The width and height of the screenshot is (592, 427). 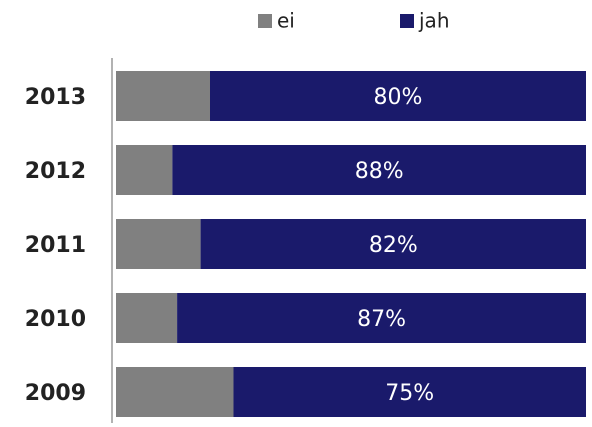 I want to click on data-label: 88%, so click(x=379, y=171).